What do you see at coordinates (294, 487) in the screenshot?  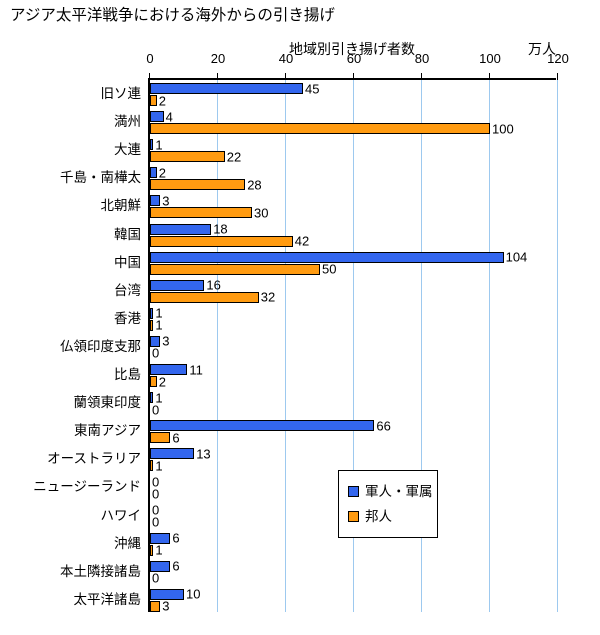 I see `bar-row: ニュージーランド 0 0` at bounding box center [294, 487].